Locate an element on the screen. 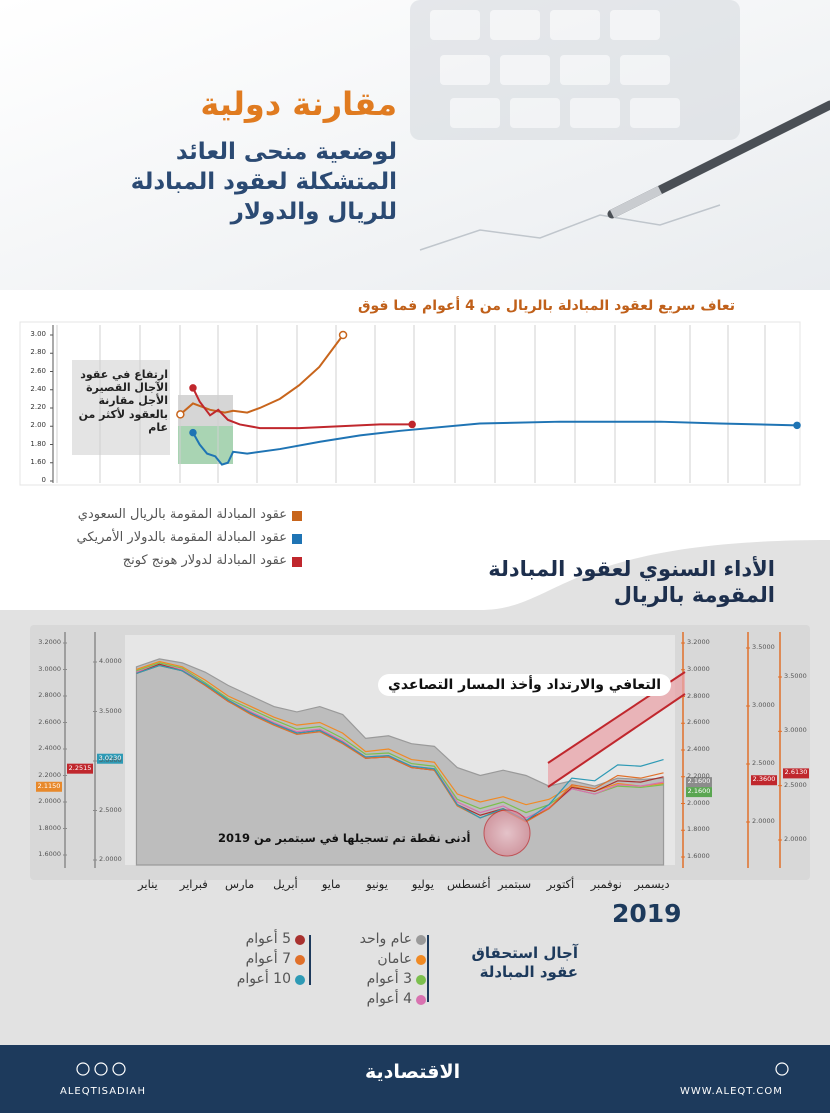 Image resolution: width=830 pixels, height=1113 pixels. social-icons is located at coordinates (432, 1069).